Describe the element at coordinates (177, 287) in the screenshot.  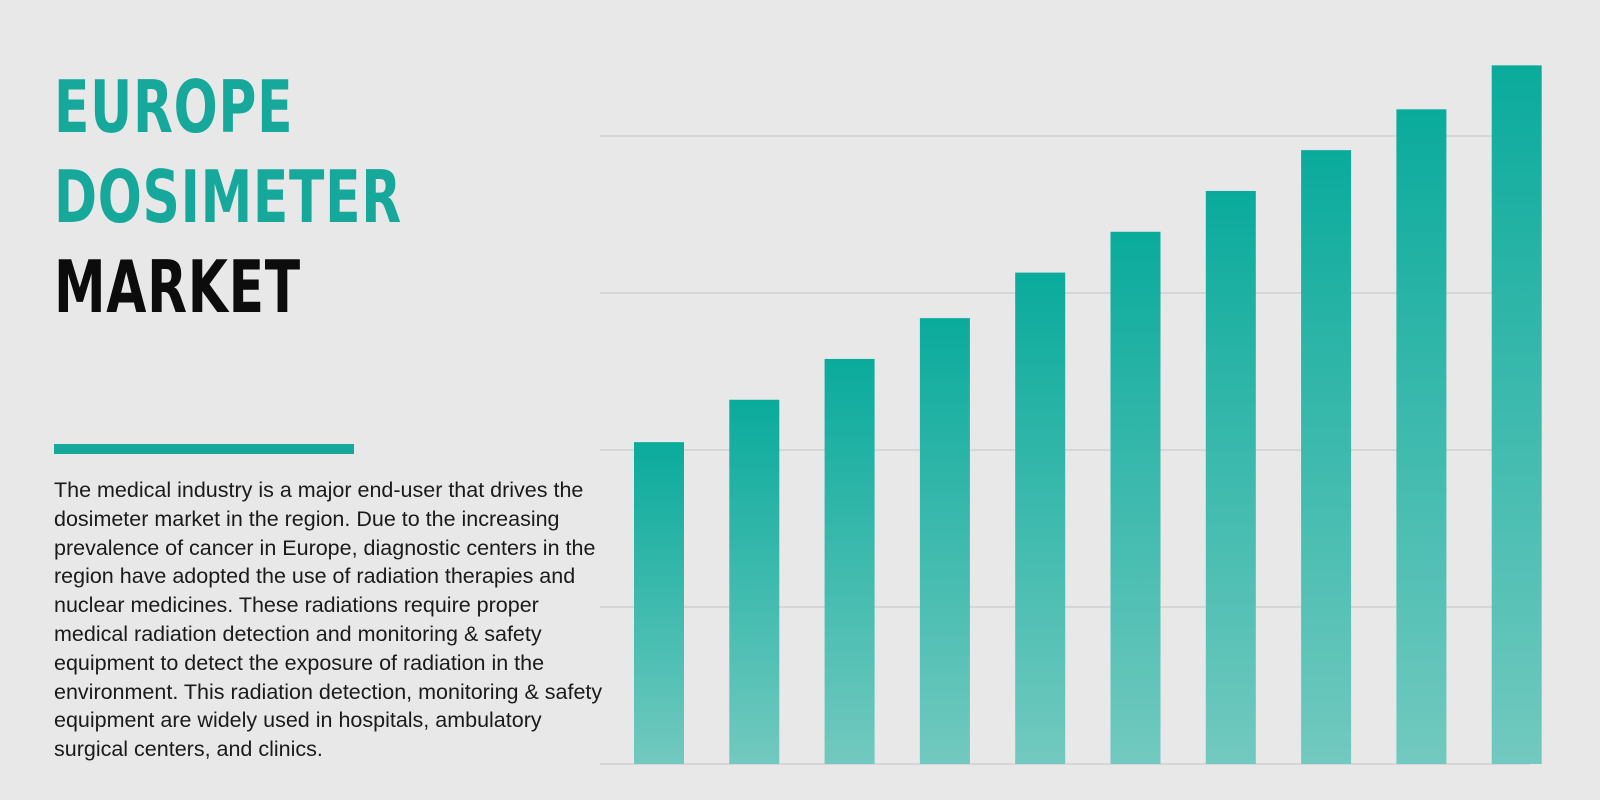
I see `title-line-market: MARKET` at that location.